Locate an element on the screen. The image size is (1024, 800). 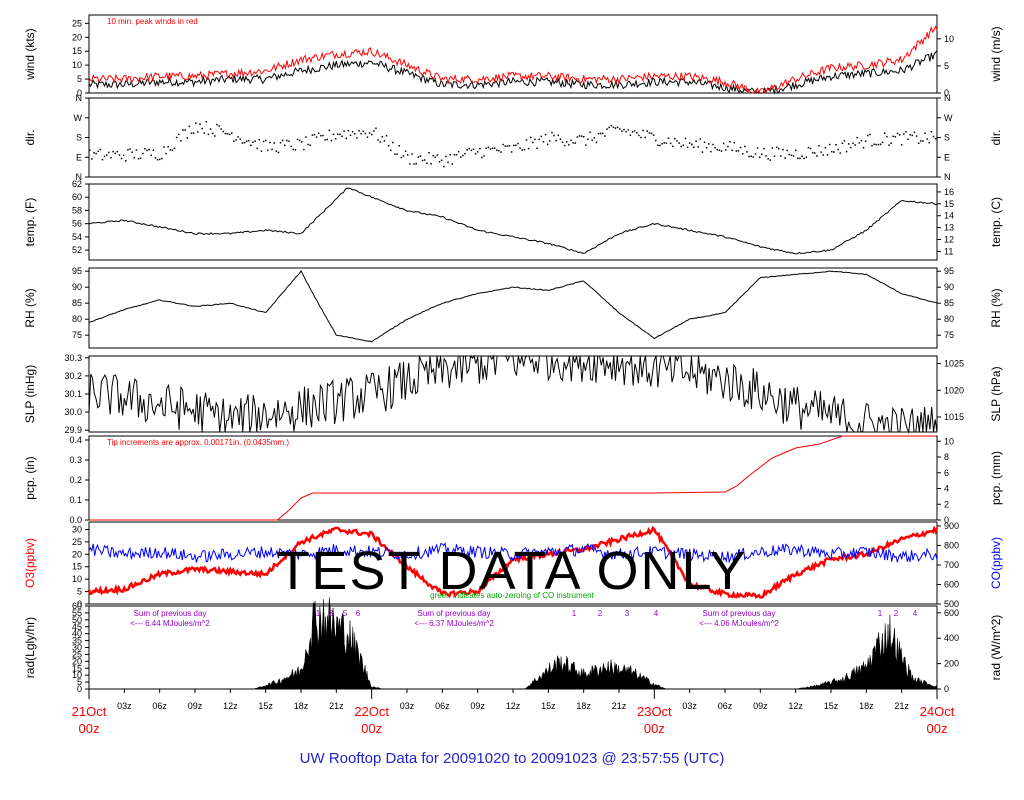
y-tick-label-right: 11 is located at coordinates (948, 251).